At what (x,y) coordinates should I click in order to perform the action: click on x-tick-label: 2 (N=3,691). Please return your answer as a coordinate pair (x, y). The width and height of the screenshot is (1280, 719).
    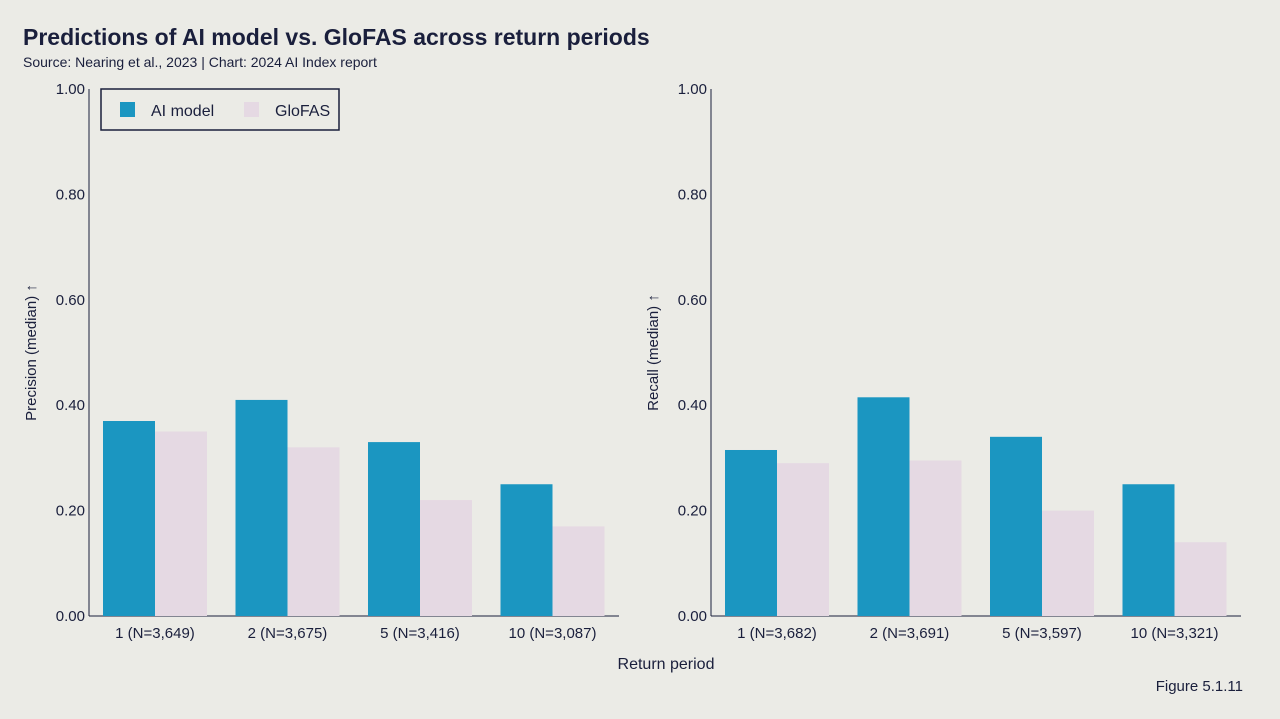
    Looking at the image, I should click on (910, 633).